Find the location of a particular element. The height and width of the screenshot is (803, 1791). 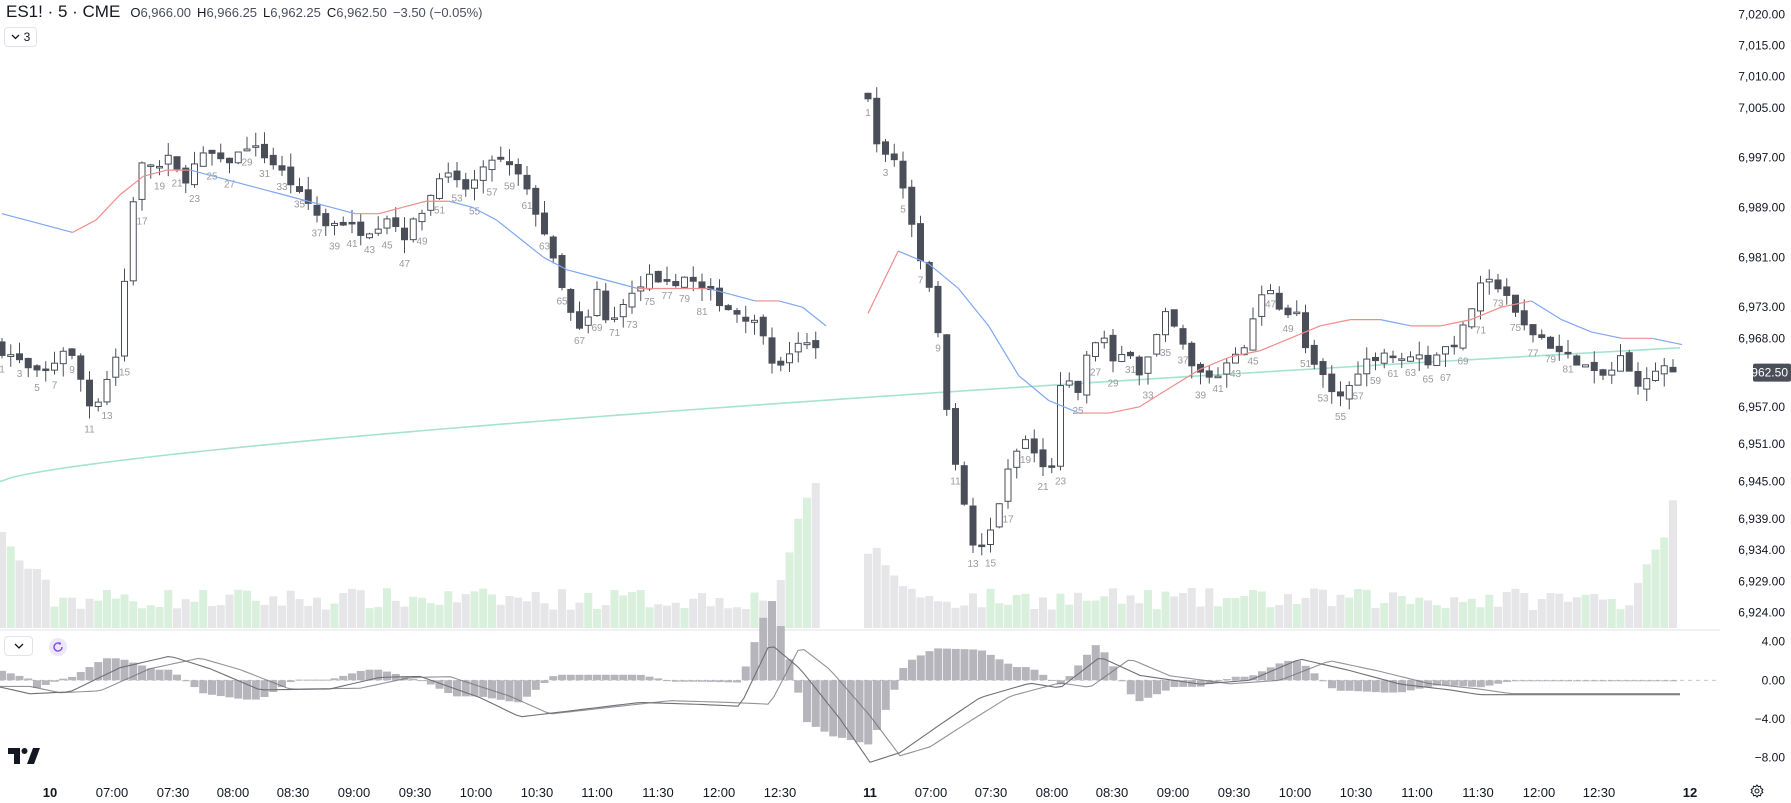

tradingview-logo-icon is located at coordinates (24, 756).